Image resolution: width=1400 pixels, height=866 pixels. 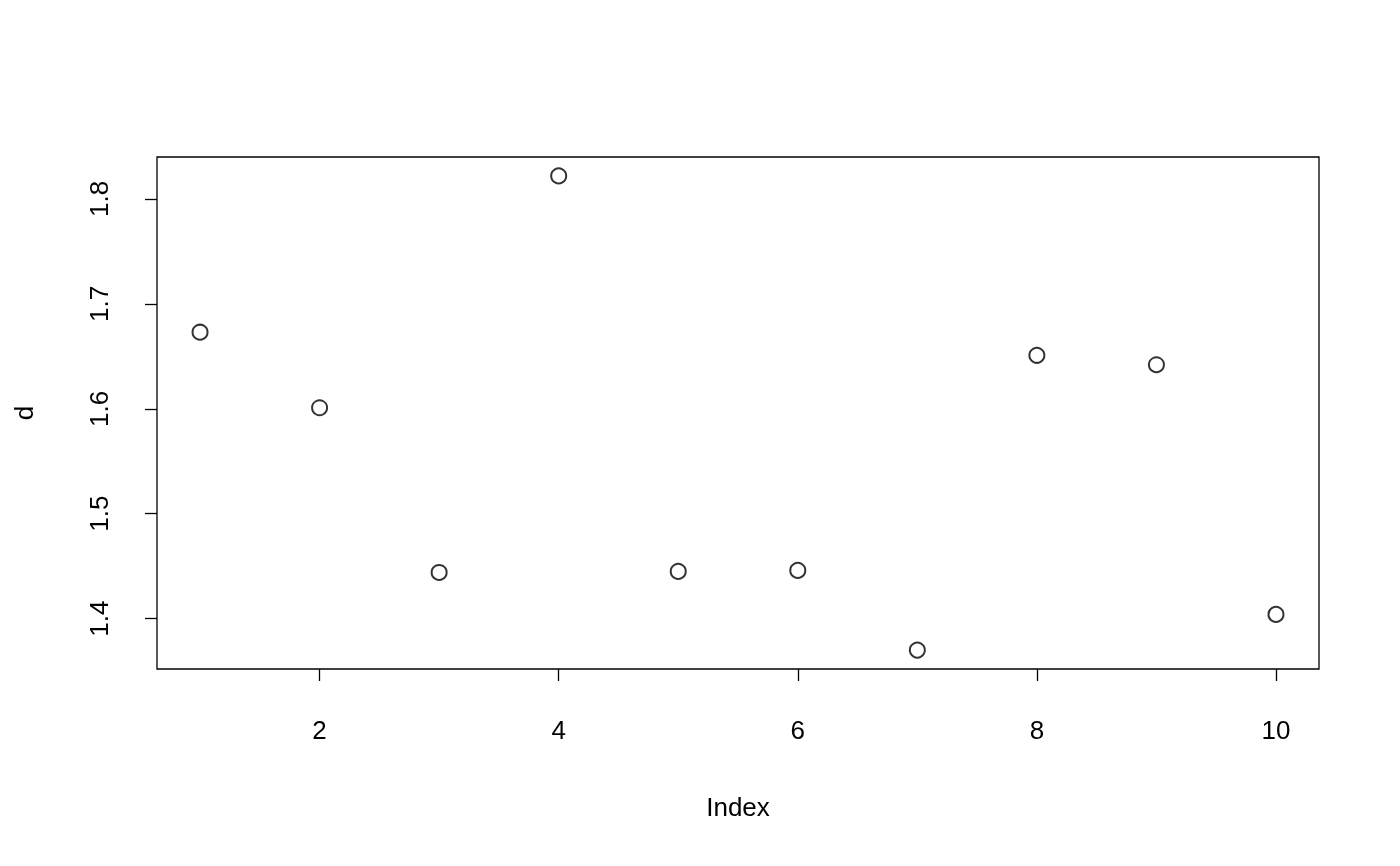 What do you see at coordinates (99, 303) in the screenshot?
I see `y-tick-label: 1.7` at bounding box center [99, 303].